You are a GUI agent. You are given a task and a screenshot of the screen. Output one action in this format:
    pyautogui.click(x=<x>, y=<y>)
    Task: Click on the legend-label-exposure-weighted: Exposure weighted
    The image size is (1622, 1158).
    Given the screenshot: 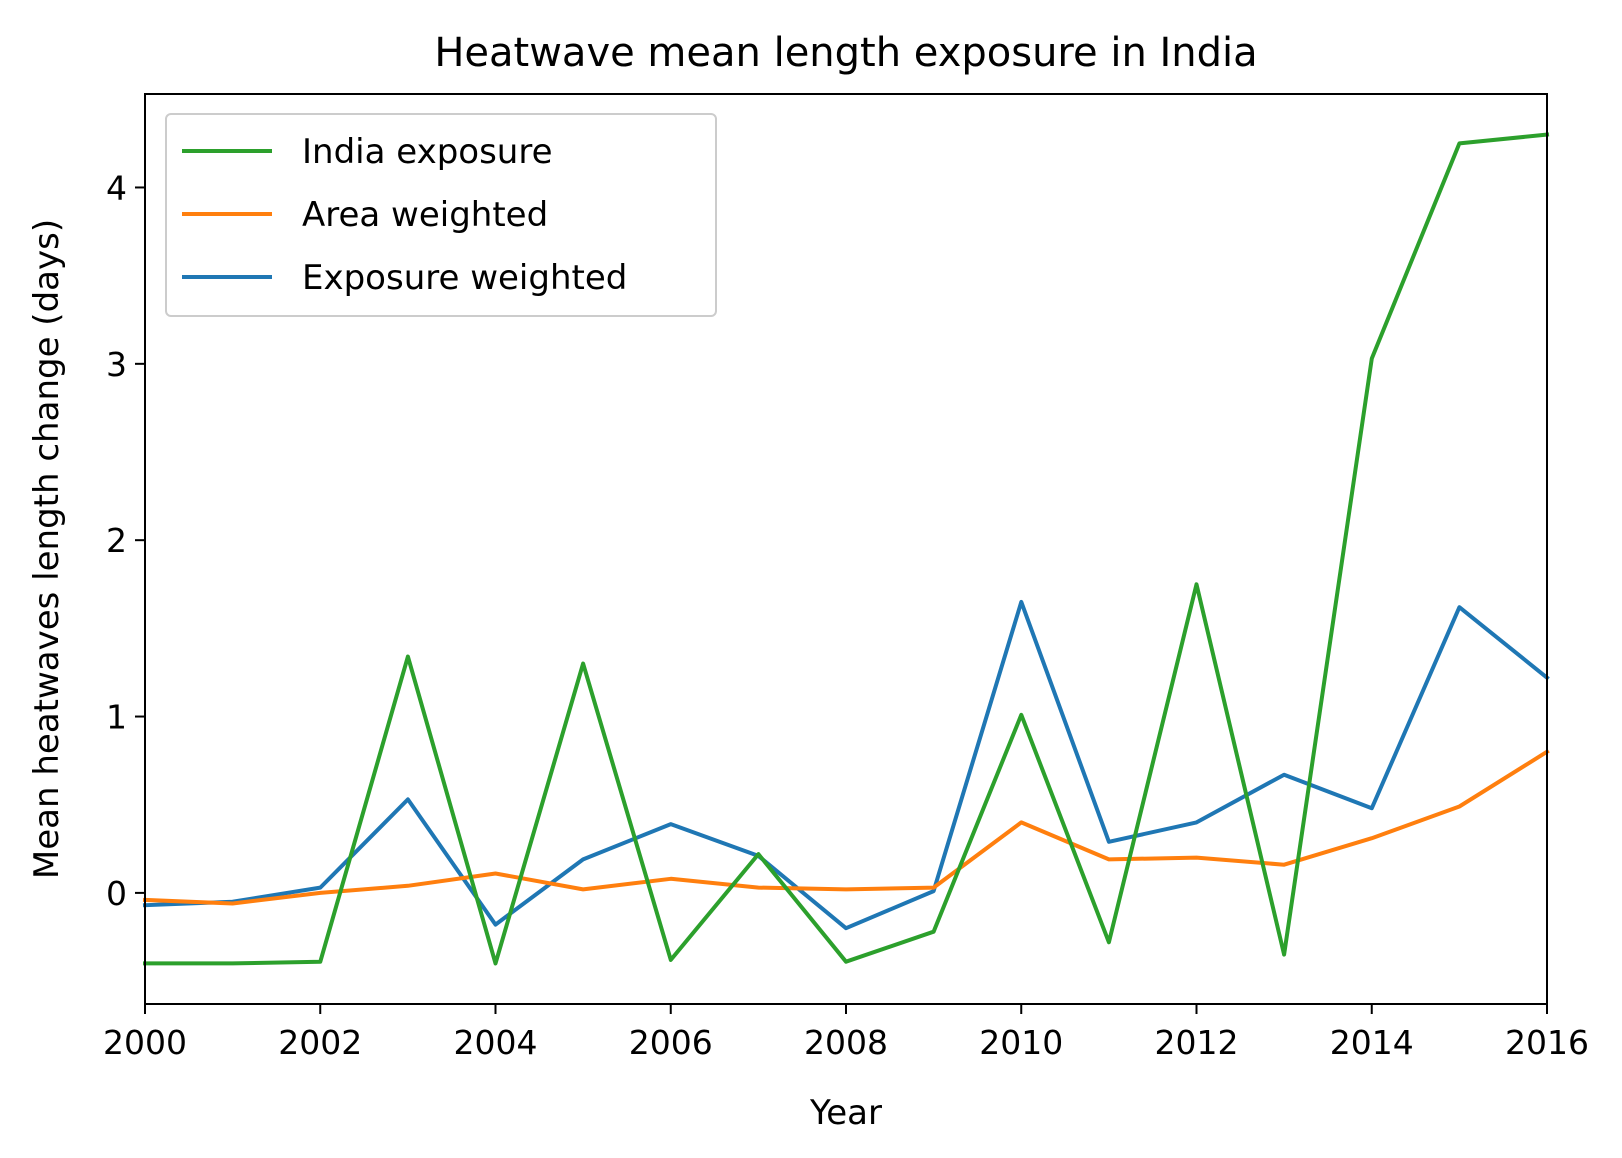 What is the action you would take?
    pyautogui.click(x=464, y=278)
    